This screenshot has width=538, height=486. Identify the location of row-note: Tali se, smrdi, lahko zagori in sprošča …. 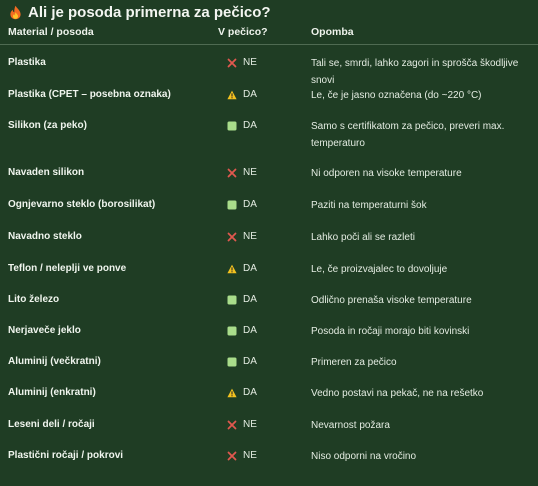
(415, 72).